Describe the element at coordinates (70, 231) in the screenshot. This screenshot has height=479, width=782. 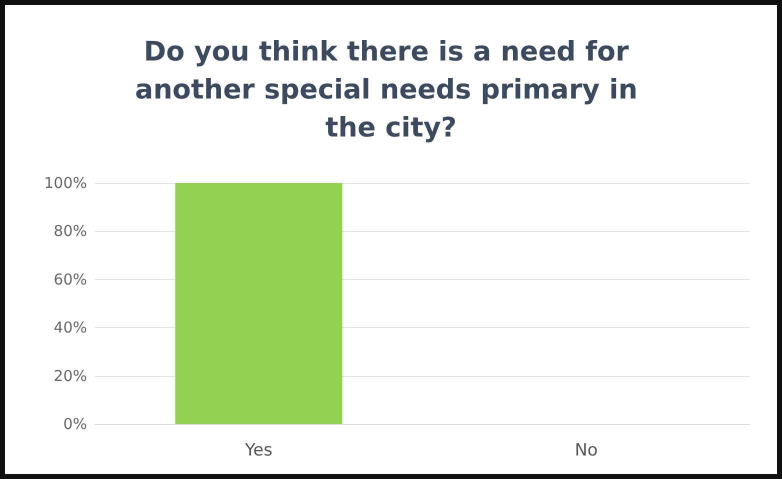
I see `y-tick-label: 80%` at that location.